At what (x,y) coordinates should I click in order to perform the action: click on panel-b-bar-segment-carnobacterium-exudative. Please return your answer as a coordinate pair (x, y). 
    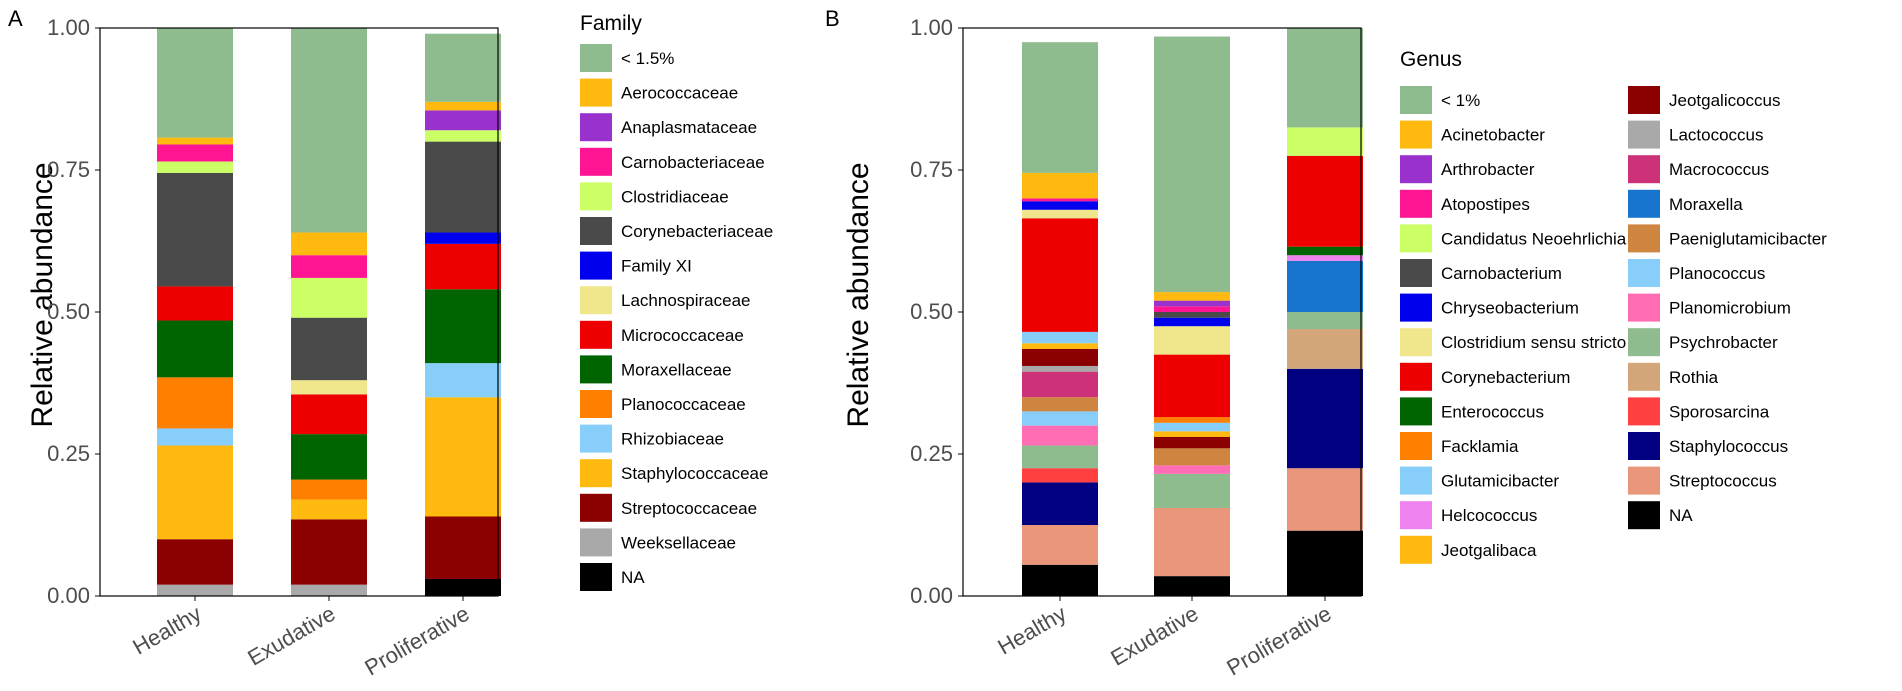
    Looking at the image, I should click on (1192, 315).